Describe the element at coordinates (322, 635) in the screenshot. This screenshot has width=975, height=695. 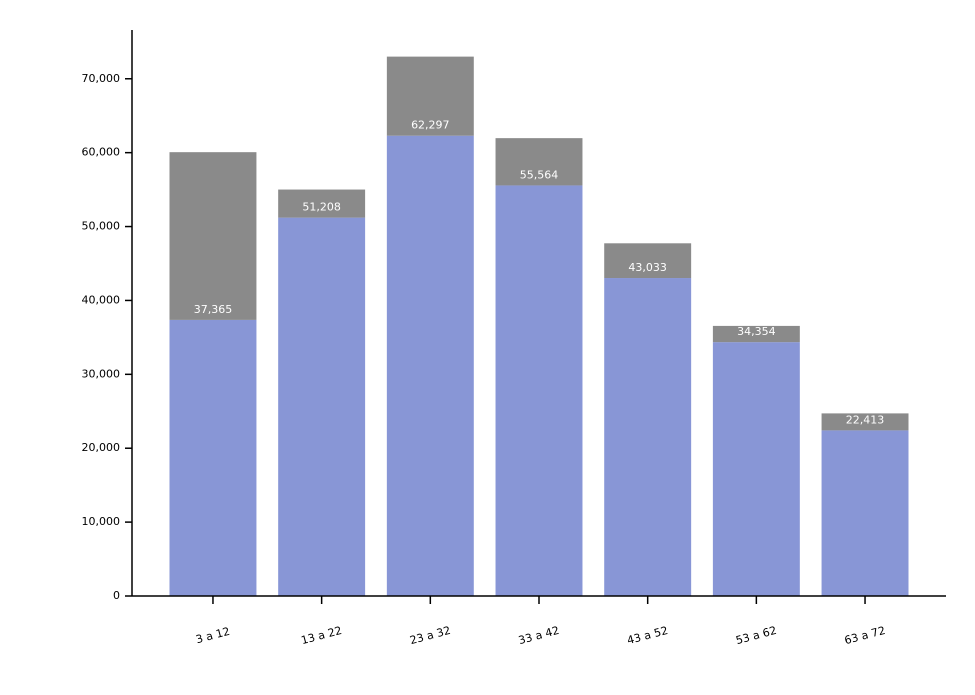
I see `x-tick-label: 13 a 22` at that location.